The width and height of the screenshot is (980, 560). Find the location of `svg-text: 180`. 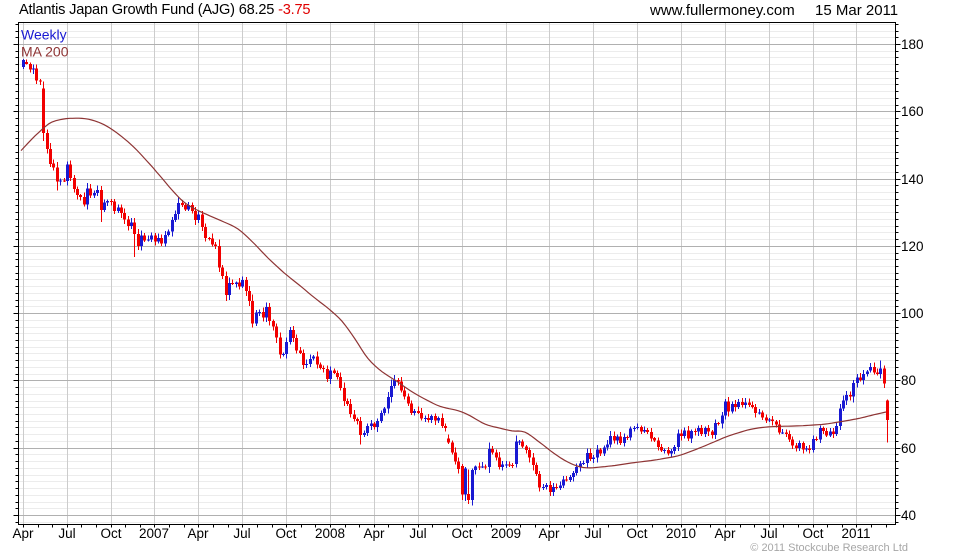

svg-text: 180 is located at coordinates (912, 44).